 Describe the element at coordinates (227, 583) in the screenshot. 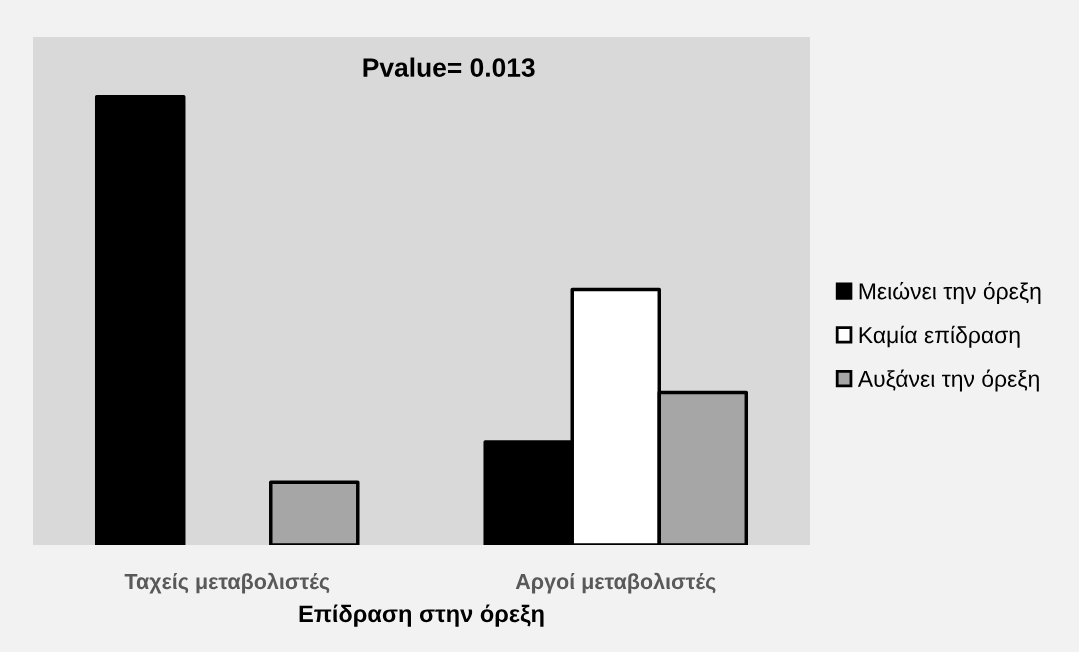

I see `x-tick-label: Ταχείς μεταβολιστές` at that location.